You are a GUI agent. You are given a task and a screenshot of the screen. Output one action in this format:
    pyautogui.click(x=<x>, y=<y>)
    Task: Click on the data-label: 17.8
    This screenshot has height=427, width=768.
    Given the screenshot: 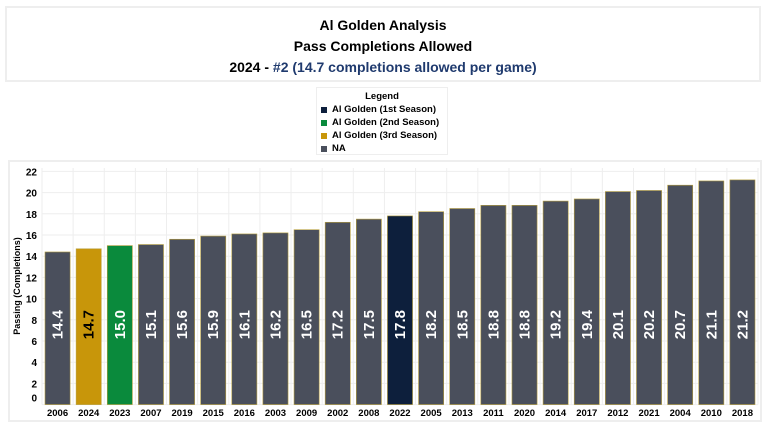 What is the action you would take?
    pyautogui.click(x=400, y=324)
    